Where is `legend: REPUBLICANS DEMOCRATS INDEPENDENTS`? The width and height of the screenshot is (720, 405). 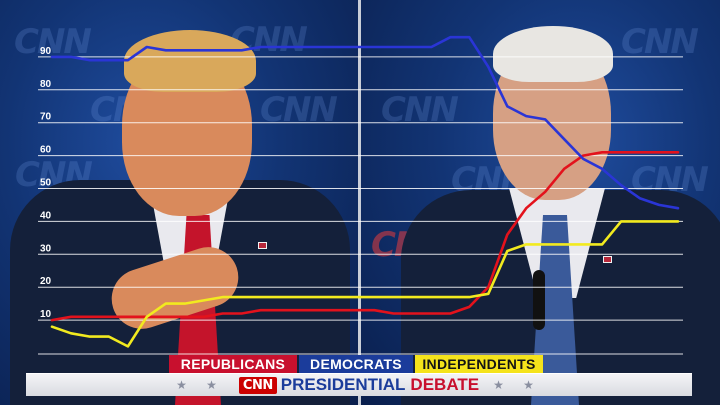 legend: REPUBLICANS DEMOCRATS INDEPENDENTS is located at coordinates (357, 364).